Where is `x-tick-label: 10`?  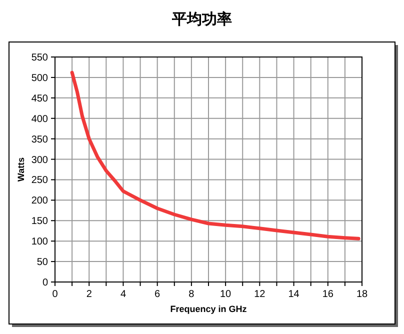
x-tick-label: 10 is located at coordinates (226, 294).